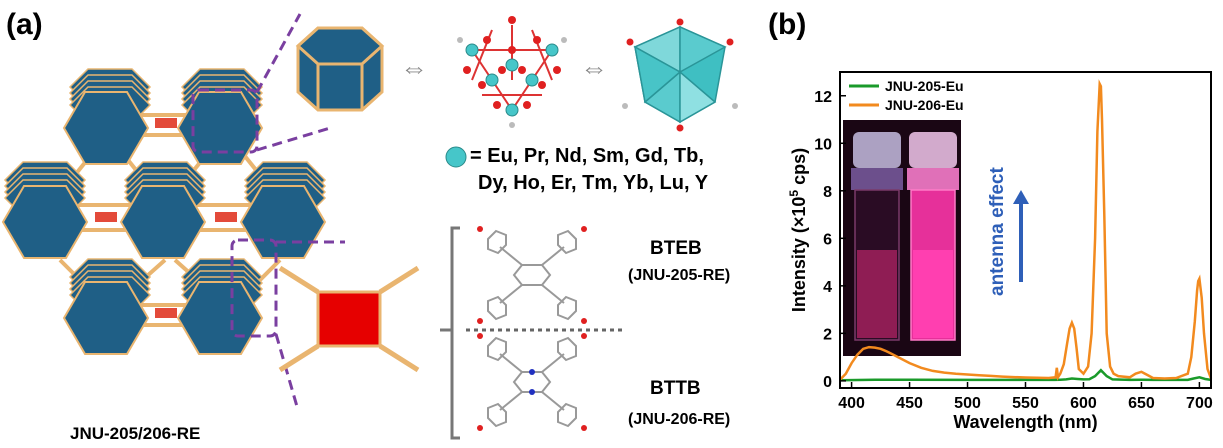 The height and width of the screenshot is (448, 1223). Describe the element at coordinates (268, 212) in the screenshot. I see `zoom-indicators` at that location.